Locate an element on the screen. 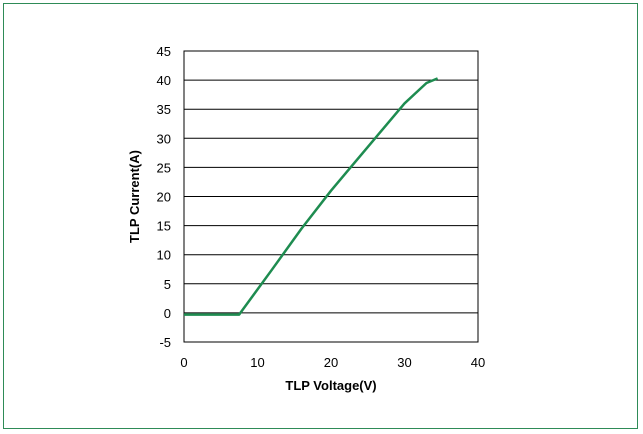  x-tick-labels: 0 10 20 30 40 is located at coordinates (332, 362).